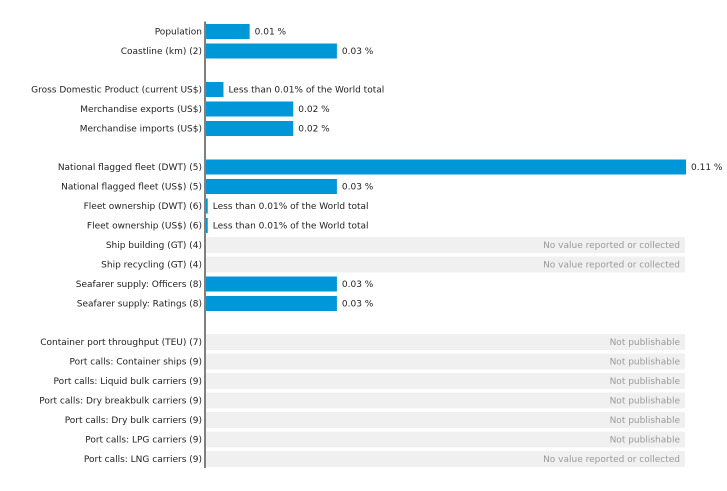 This screenshot has height=491, width=727. Describe the element at coordinates (141, 130) in the screenshot. I see `category-label: Merchandise imports (US$)` at that location.